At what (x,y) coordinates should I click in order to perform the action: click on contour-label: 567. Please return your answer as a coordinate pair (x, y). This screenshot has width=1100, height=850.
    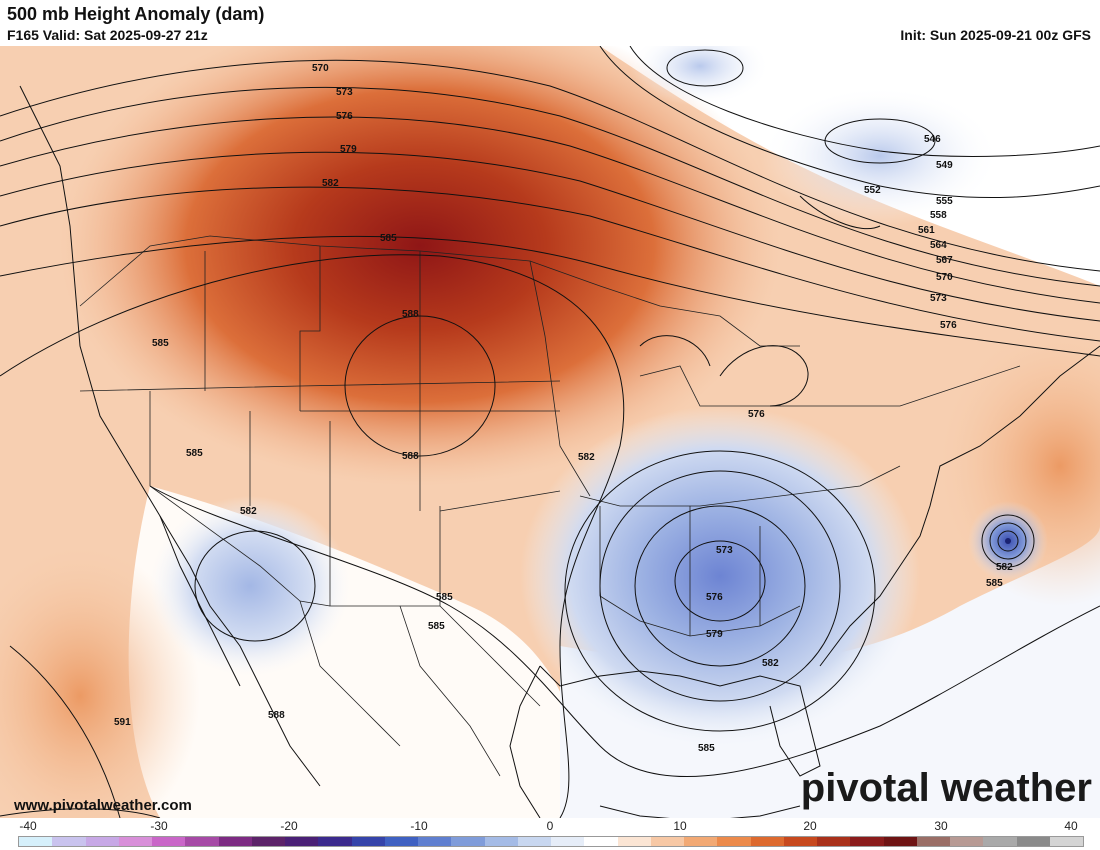
    Looking at the image, I should click on (944, 260).